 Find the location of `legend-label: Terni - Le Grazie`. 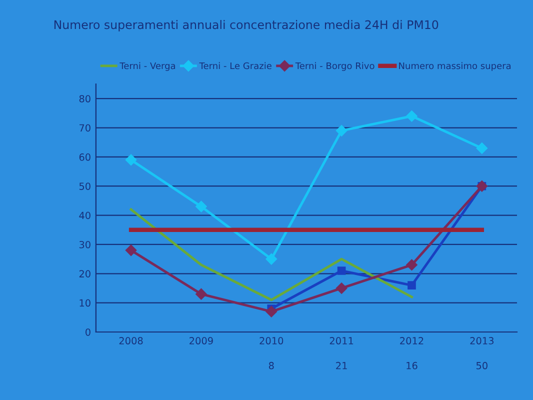

legend-label: Terni - Le Grazie is located at coordinates (235, 66).